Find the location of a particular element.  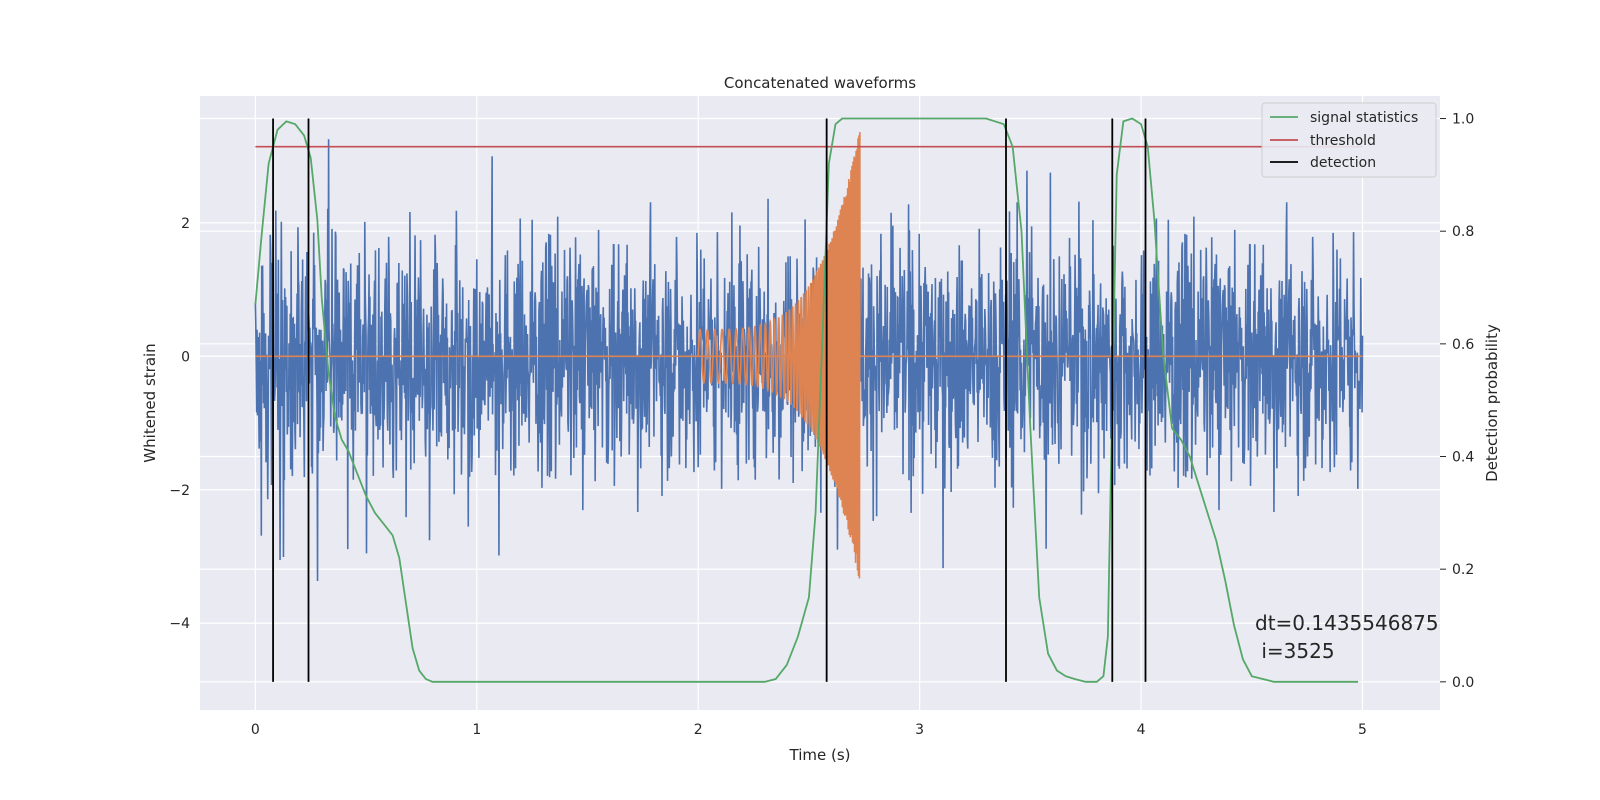

y-tick-label: −4 is located at coordinates (179, 624).